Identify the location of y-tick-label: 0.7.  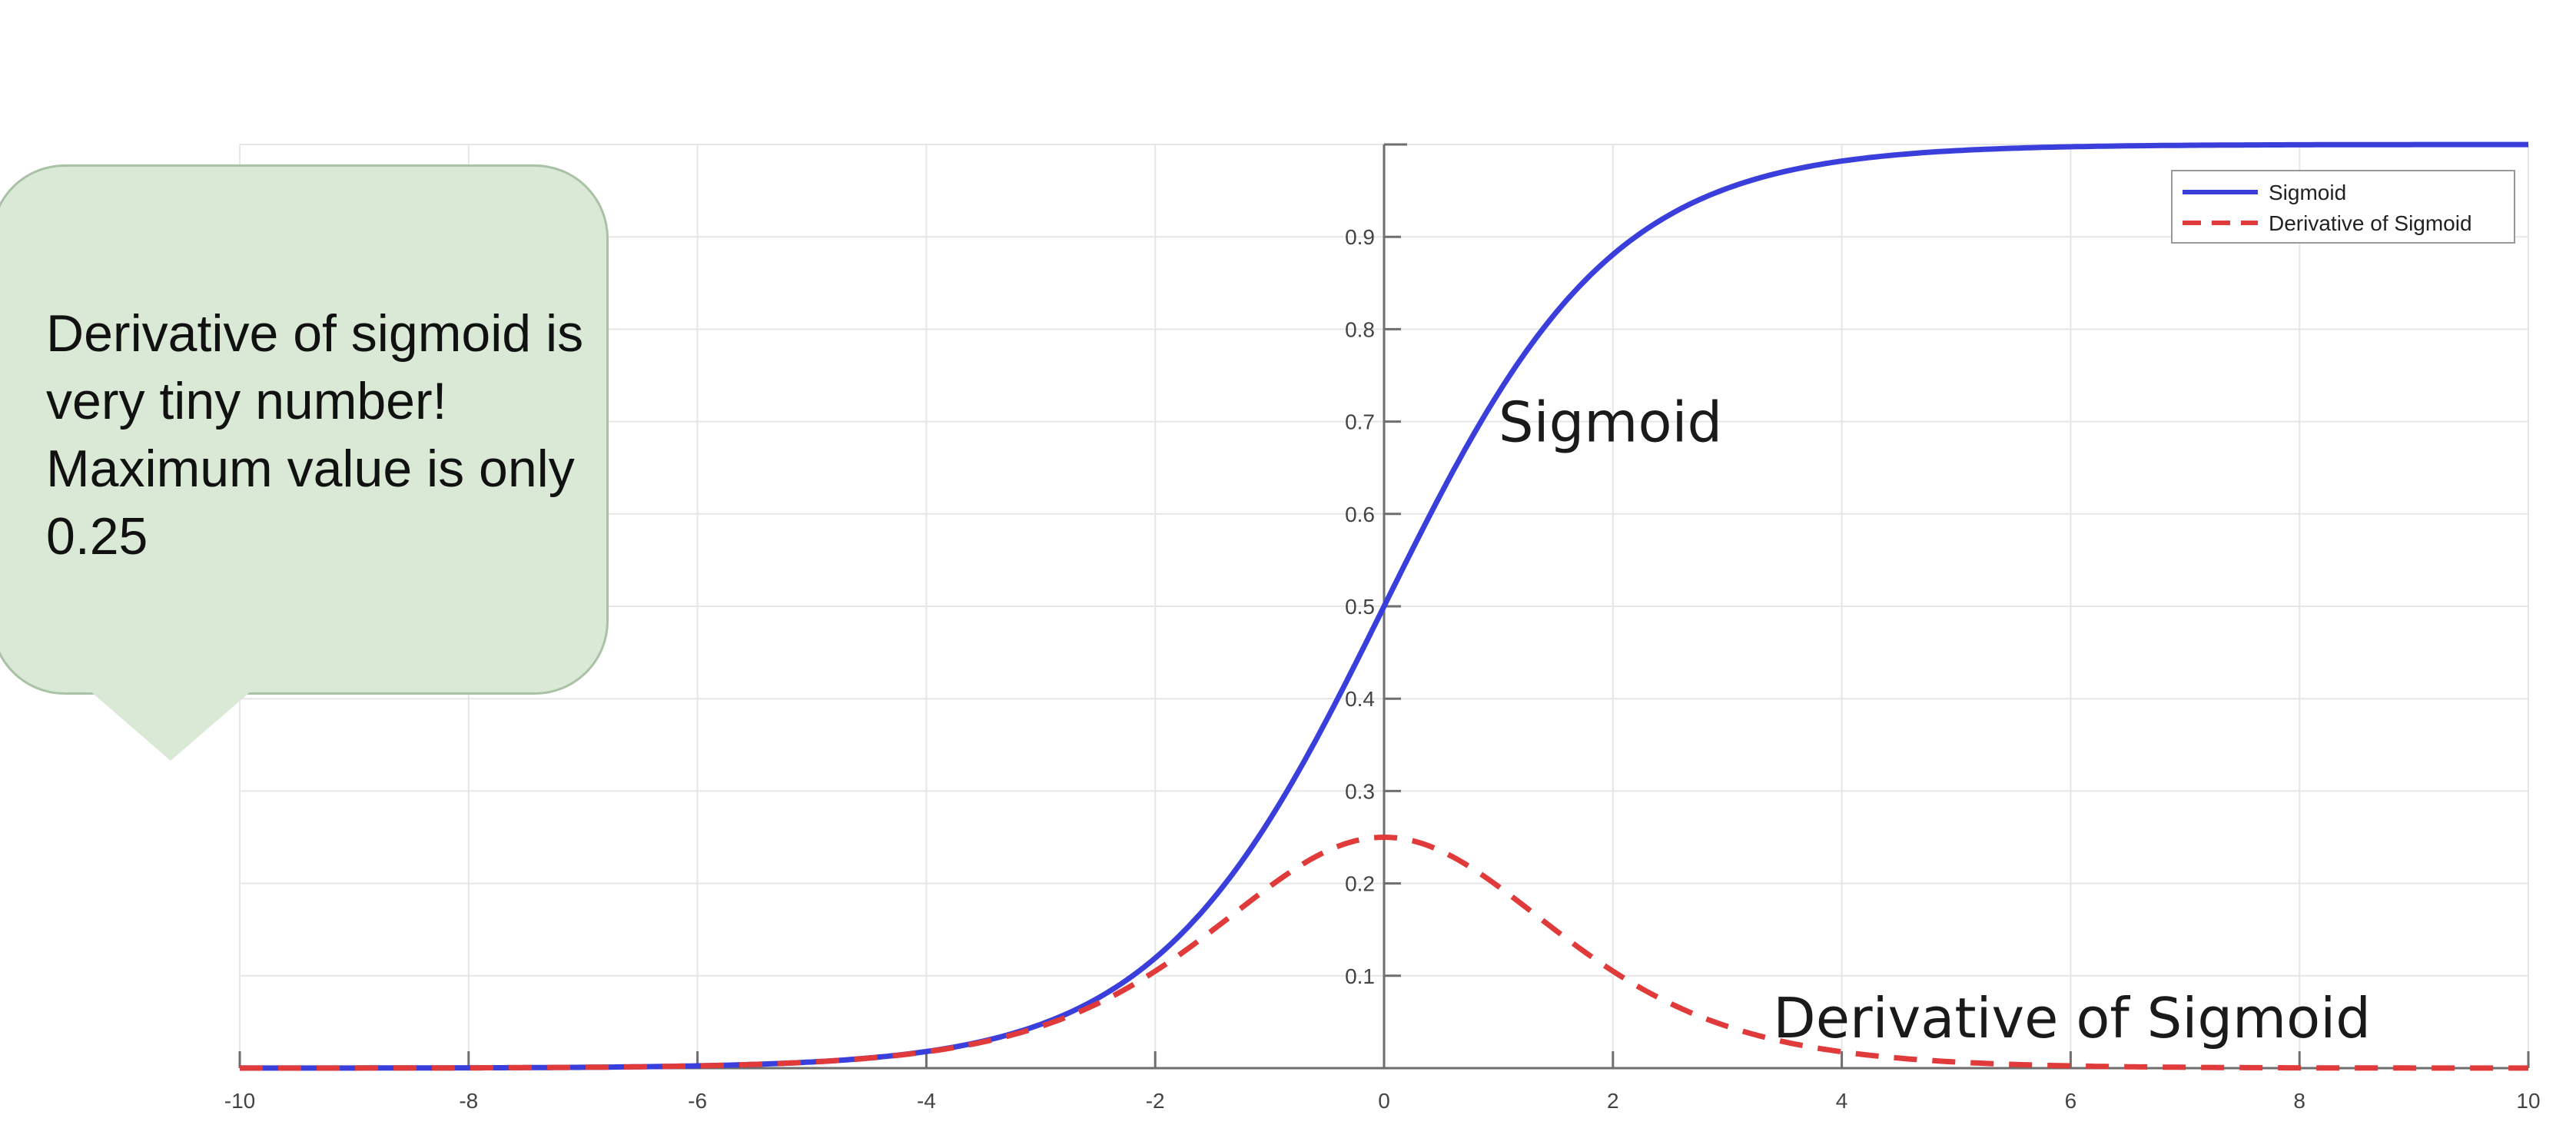
(1360, 422).